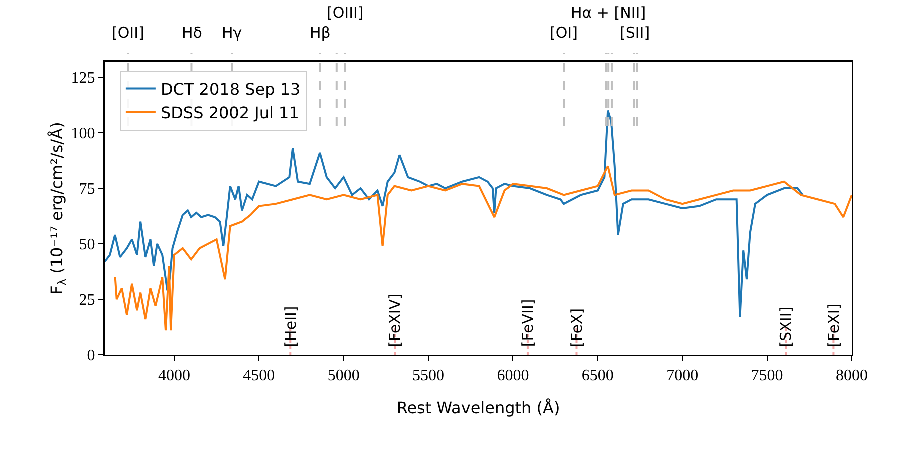 The height and width of the screenshot is (450, 900). I want to click on ref-line-label: Hδ, so click(192, 33).